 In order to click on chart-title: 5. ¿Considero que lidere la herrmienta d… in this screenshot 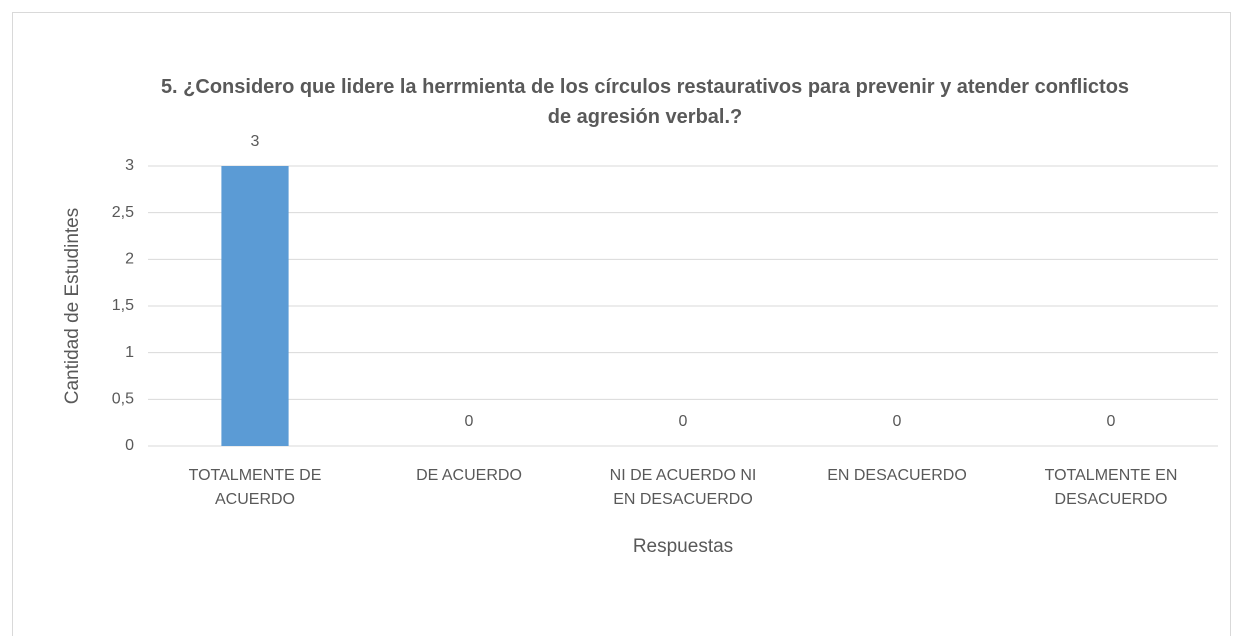, I will do `click(645, 102)`.